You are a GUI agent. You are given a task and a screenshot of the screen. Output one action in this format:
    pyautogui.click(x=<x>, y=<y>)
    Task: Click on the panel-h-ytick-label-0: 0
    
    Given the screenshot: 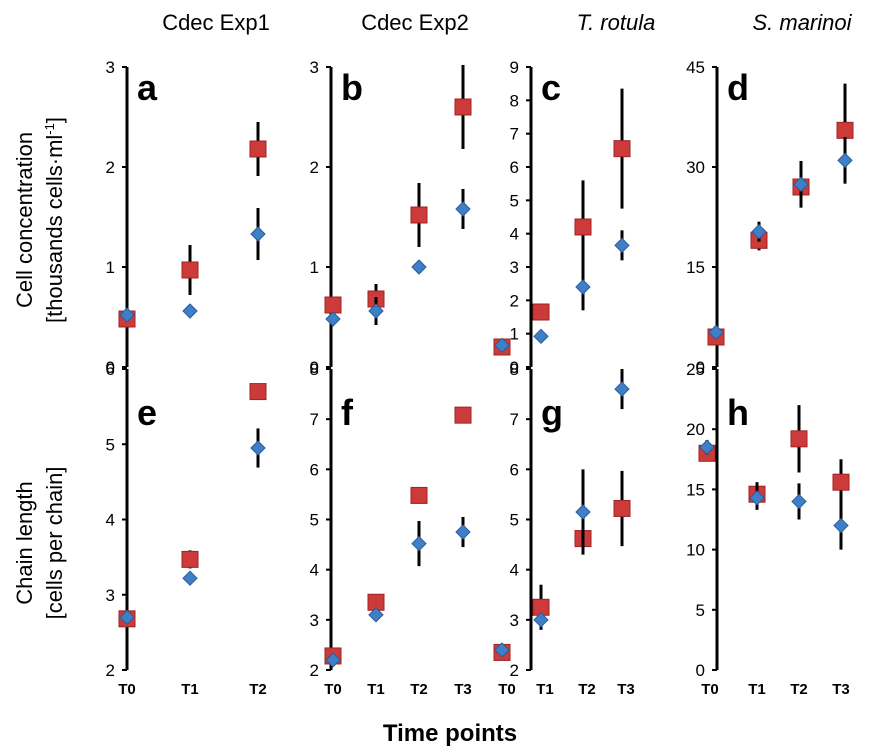 What is the action you would take?
    pyautogui.click(x=700, y=670)
    